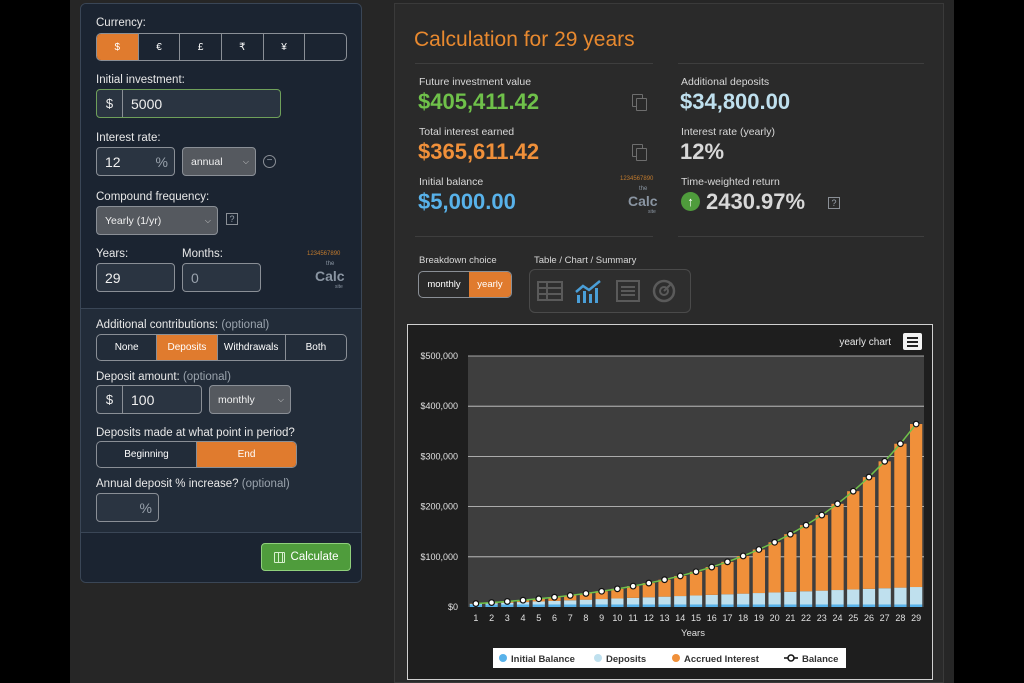 This screenshot has height=683, width=1024. Describe the element at coordinates (147, 454) in the screenshot. I see `timing-beginning: Beginning` at that location.